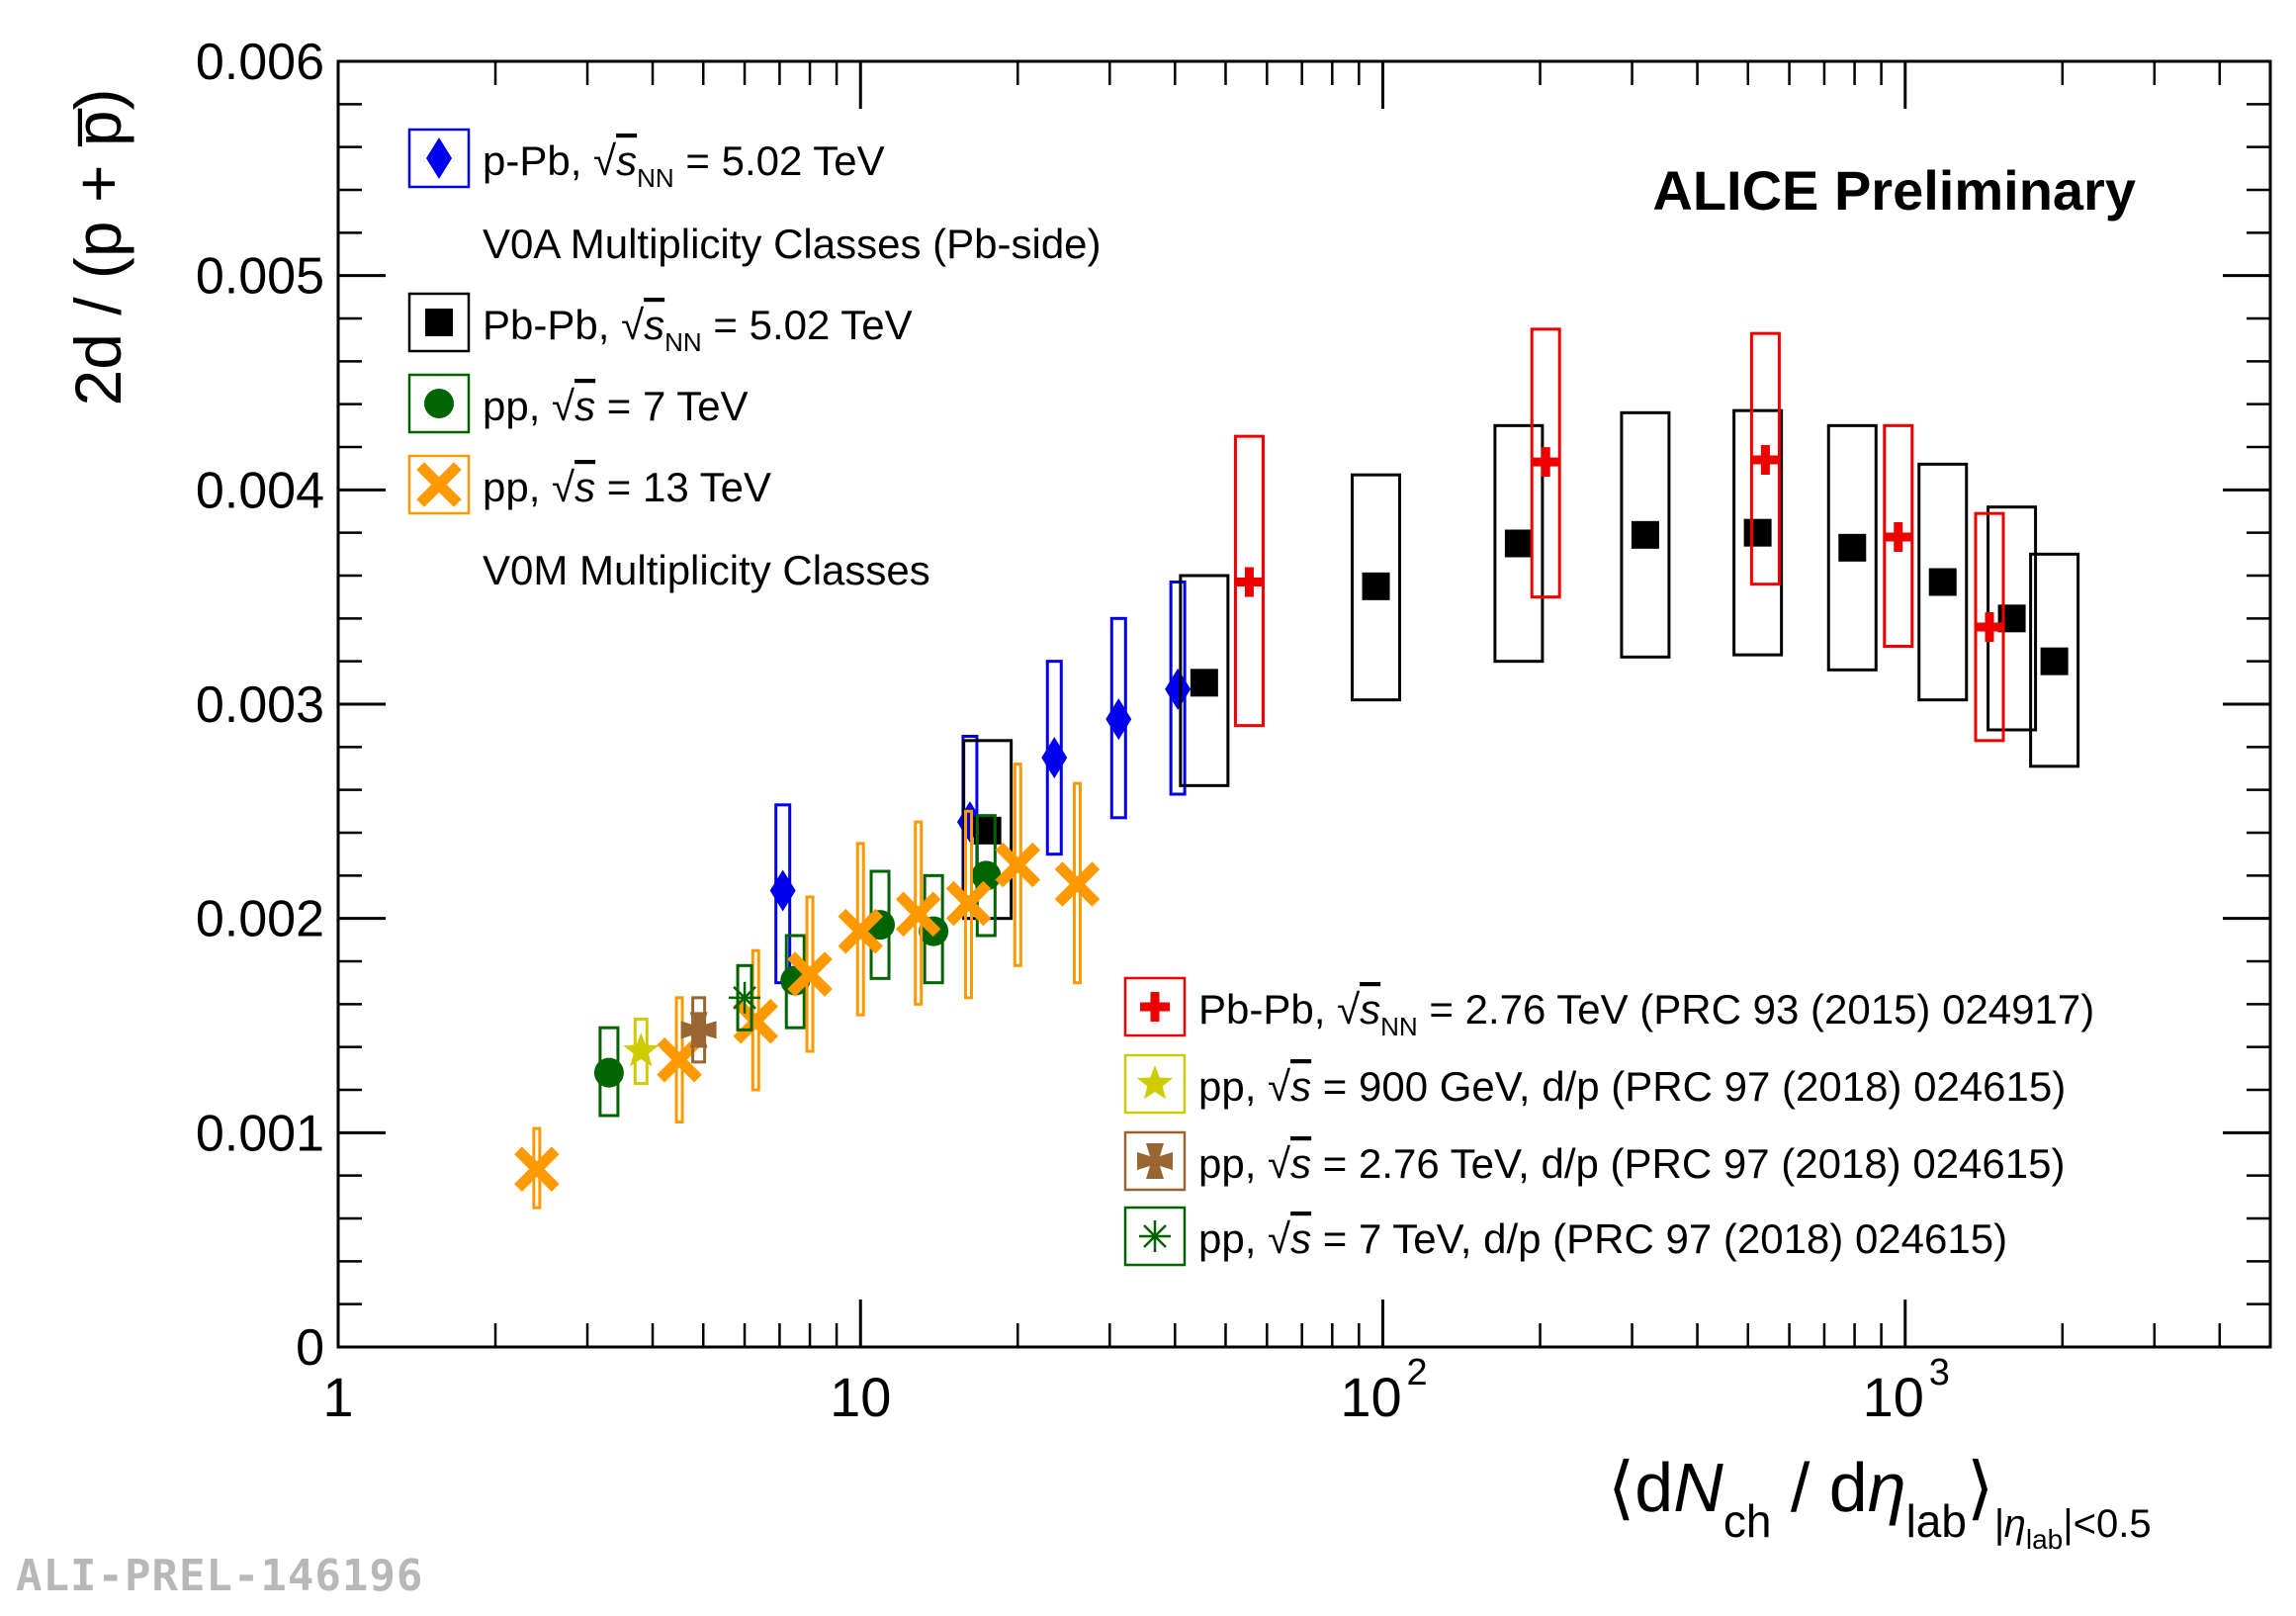 The width and height of the screenshot is (2296, 1616). What do you see at coordinates (1417, 1372) in the screenshot?
I see `x-tick-exponent: 2` at bounding box center [1417, 1372].